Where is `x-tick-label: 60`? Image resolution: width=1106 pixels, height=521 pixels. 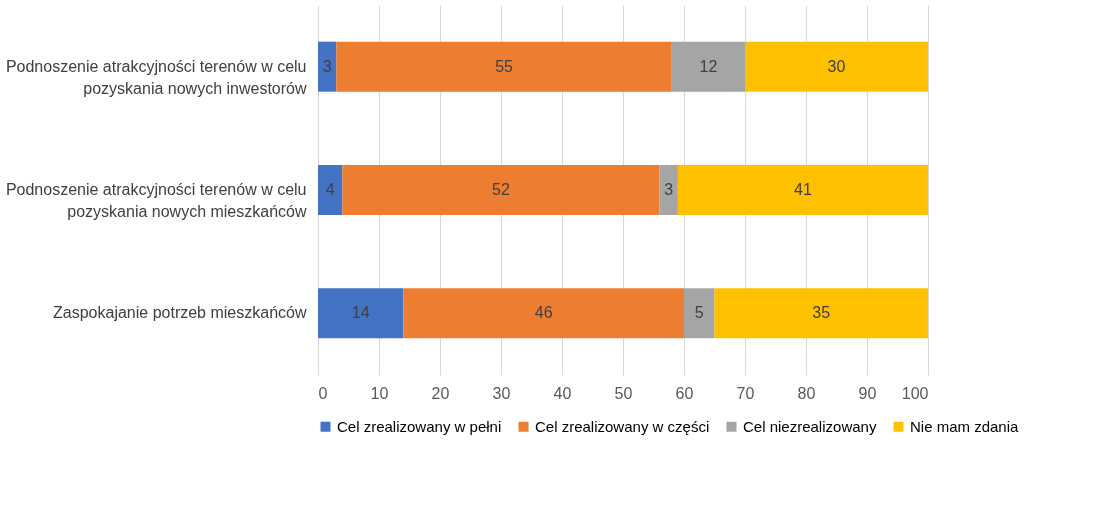 x-tick-label: 60 is located at coordinates (684, 393).